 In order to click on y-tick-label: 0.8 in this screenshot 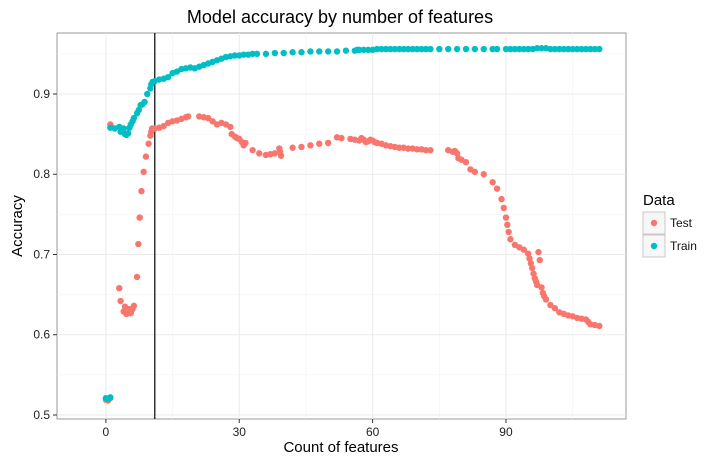, I will do `click(41, 174)`.